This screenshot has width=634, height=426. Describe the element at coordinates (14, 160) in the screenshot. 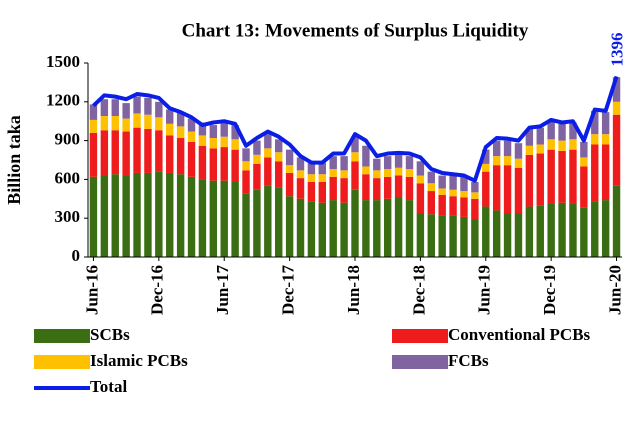

I see `y-axis-label: Billion taka` at that location.